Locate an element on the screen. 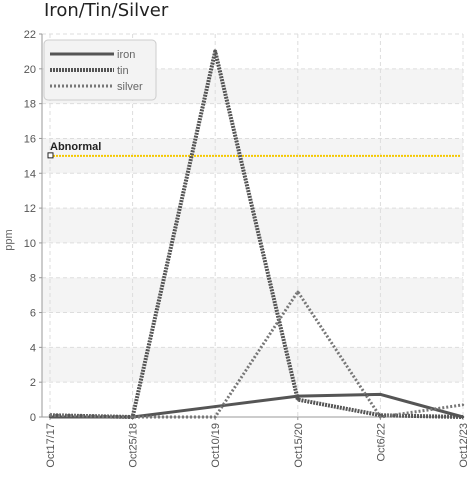  legend-label-iron: iron is located at coordinates (126, 55).